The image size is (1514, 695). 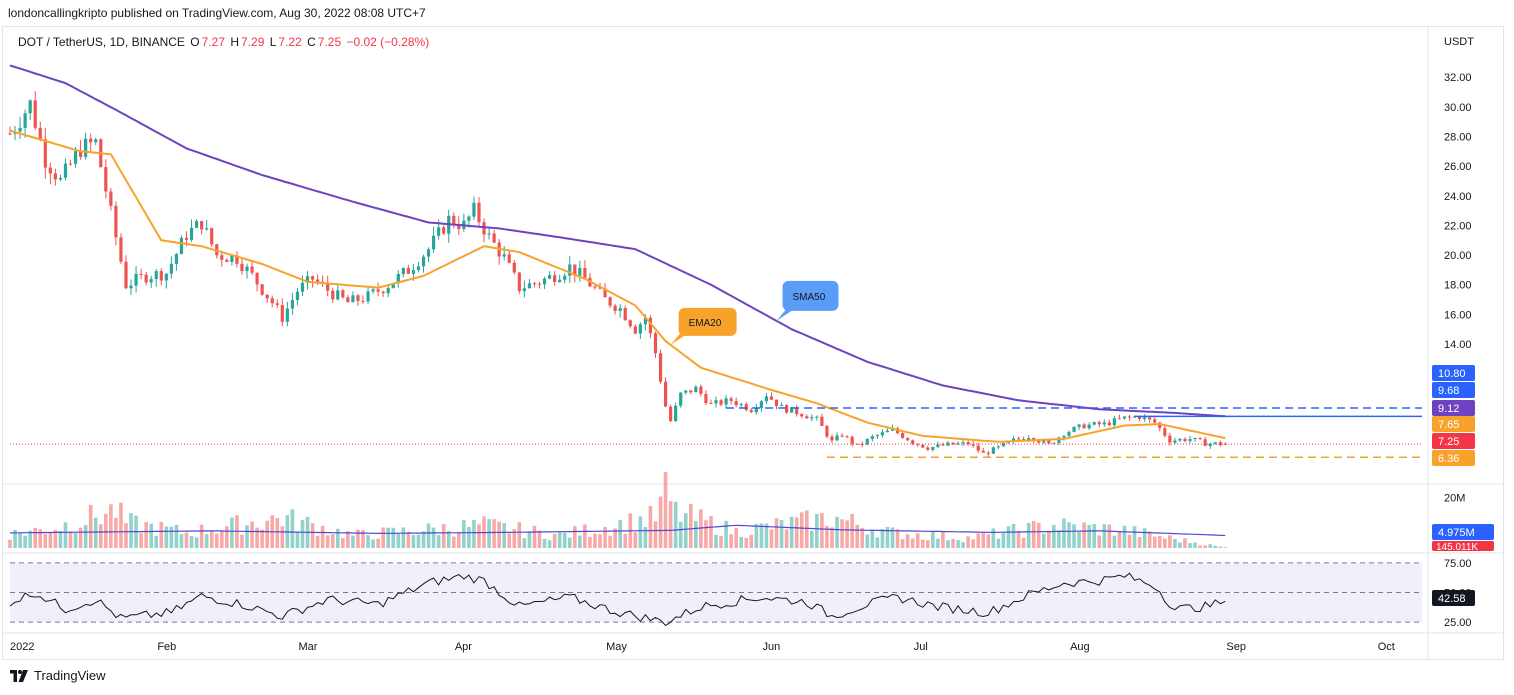 I want to click on ema20-callout-pointer, so click(x=679, y=338).